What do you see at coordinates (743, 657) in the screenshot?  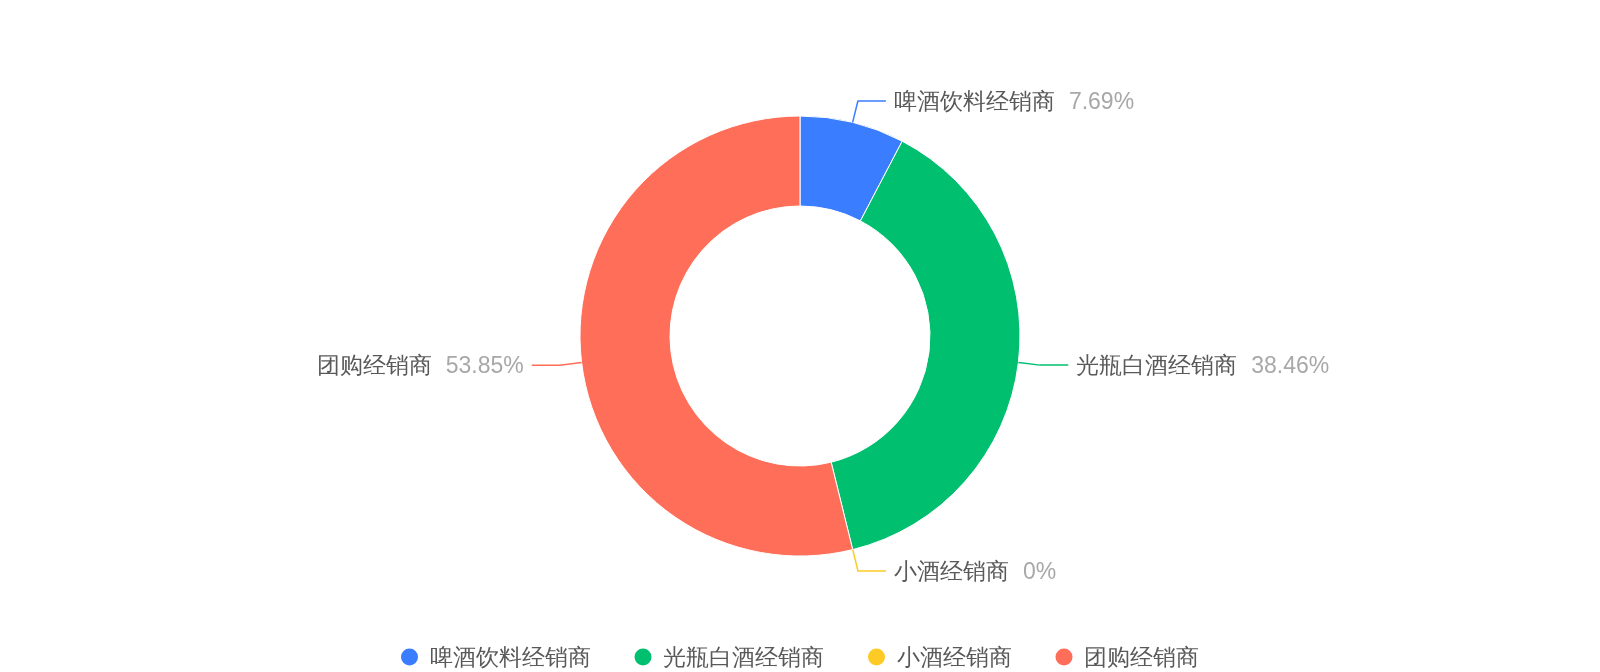 I see `legend-label: 光瓶白酒经销商` at bounding box center [743, 657].